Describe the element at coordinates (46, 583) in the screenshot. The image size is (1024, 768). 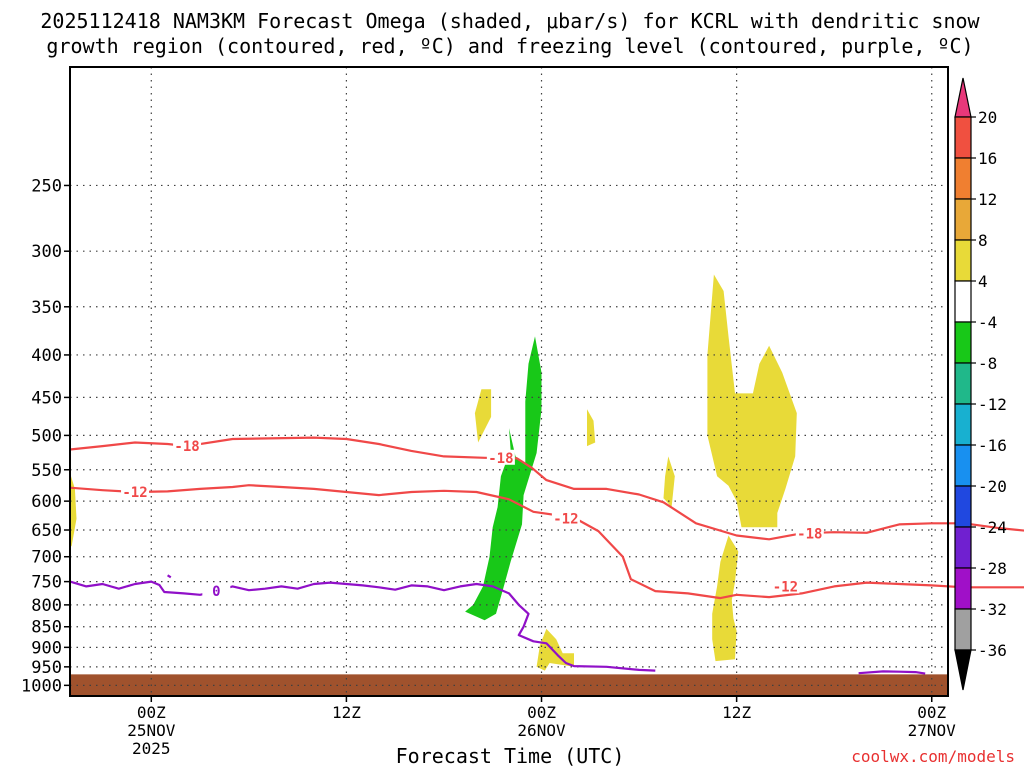
I see `y-tick-label-750: 750` at that location.